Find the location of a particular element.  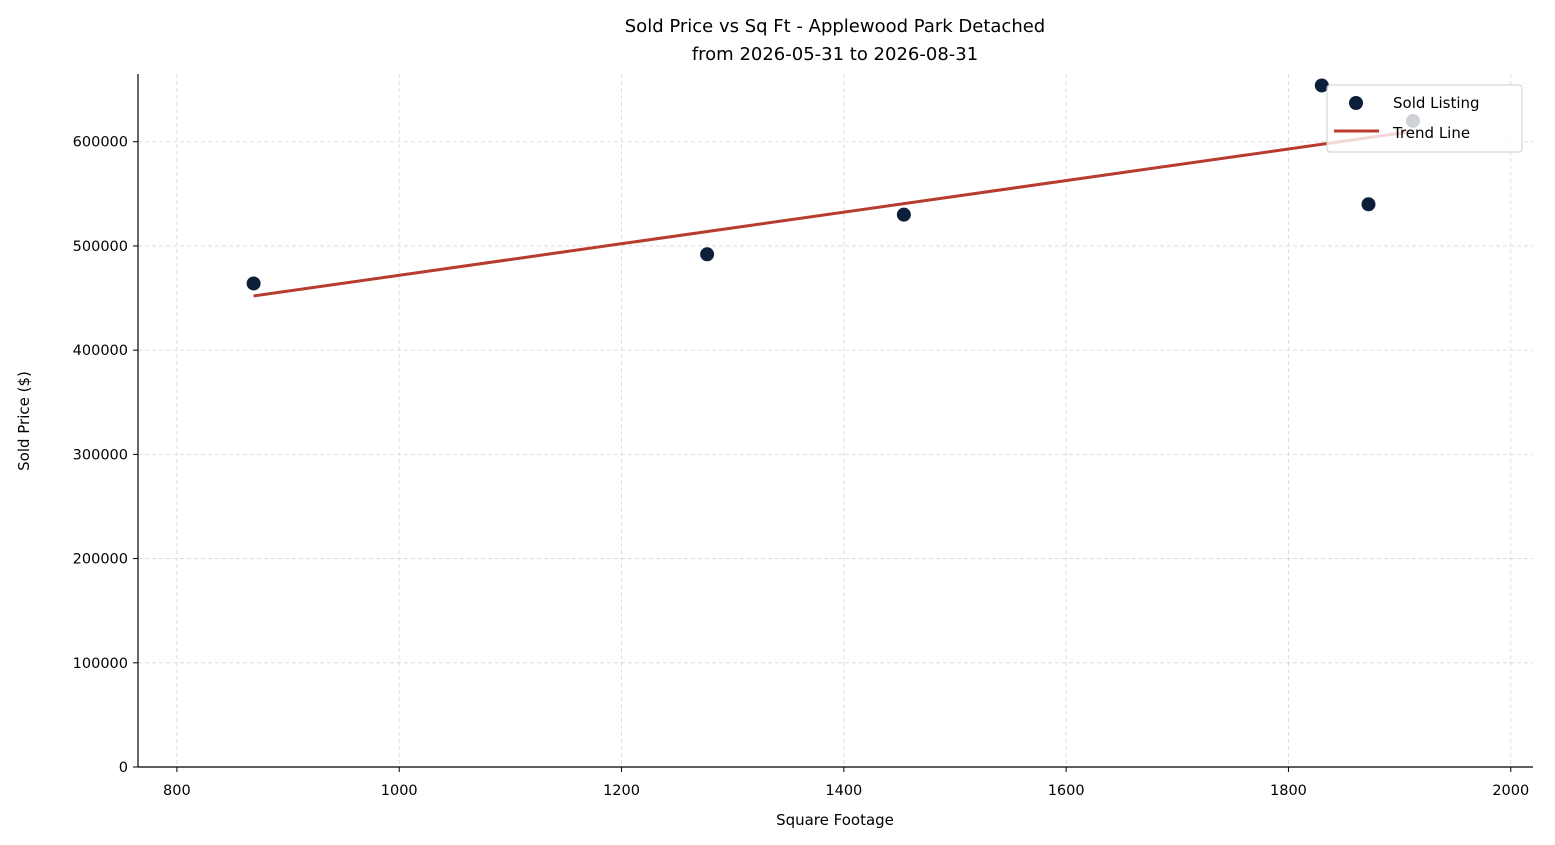

y-tick-label: 400000 is located at coordinates (100, 351).